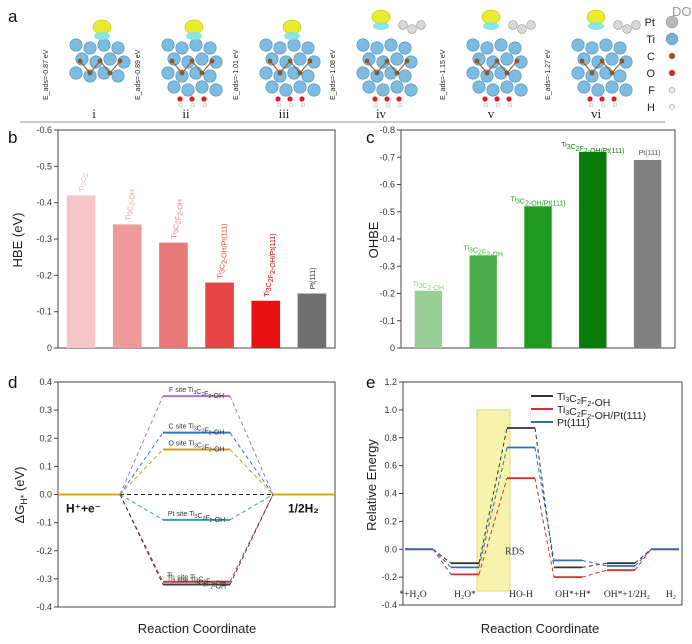 This screenshot has width=692, height=644. I want to click on ytick-label: 1.0, so click(390, 410).